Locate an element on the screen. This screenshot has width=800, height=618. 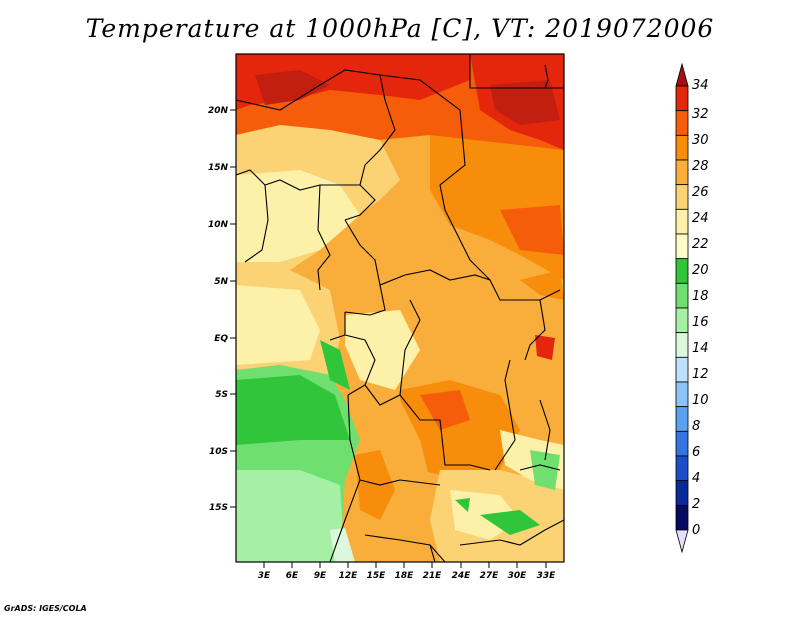
colorbar-label: 14 is located at coordinates (700, 348).